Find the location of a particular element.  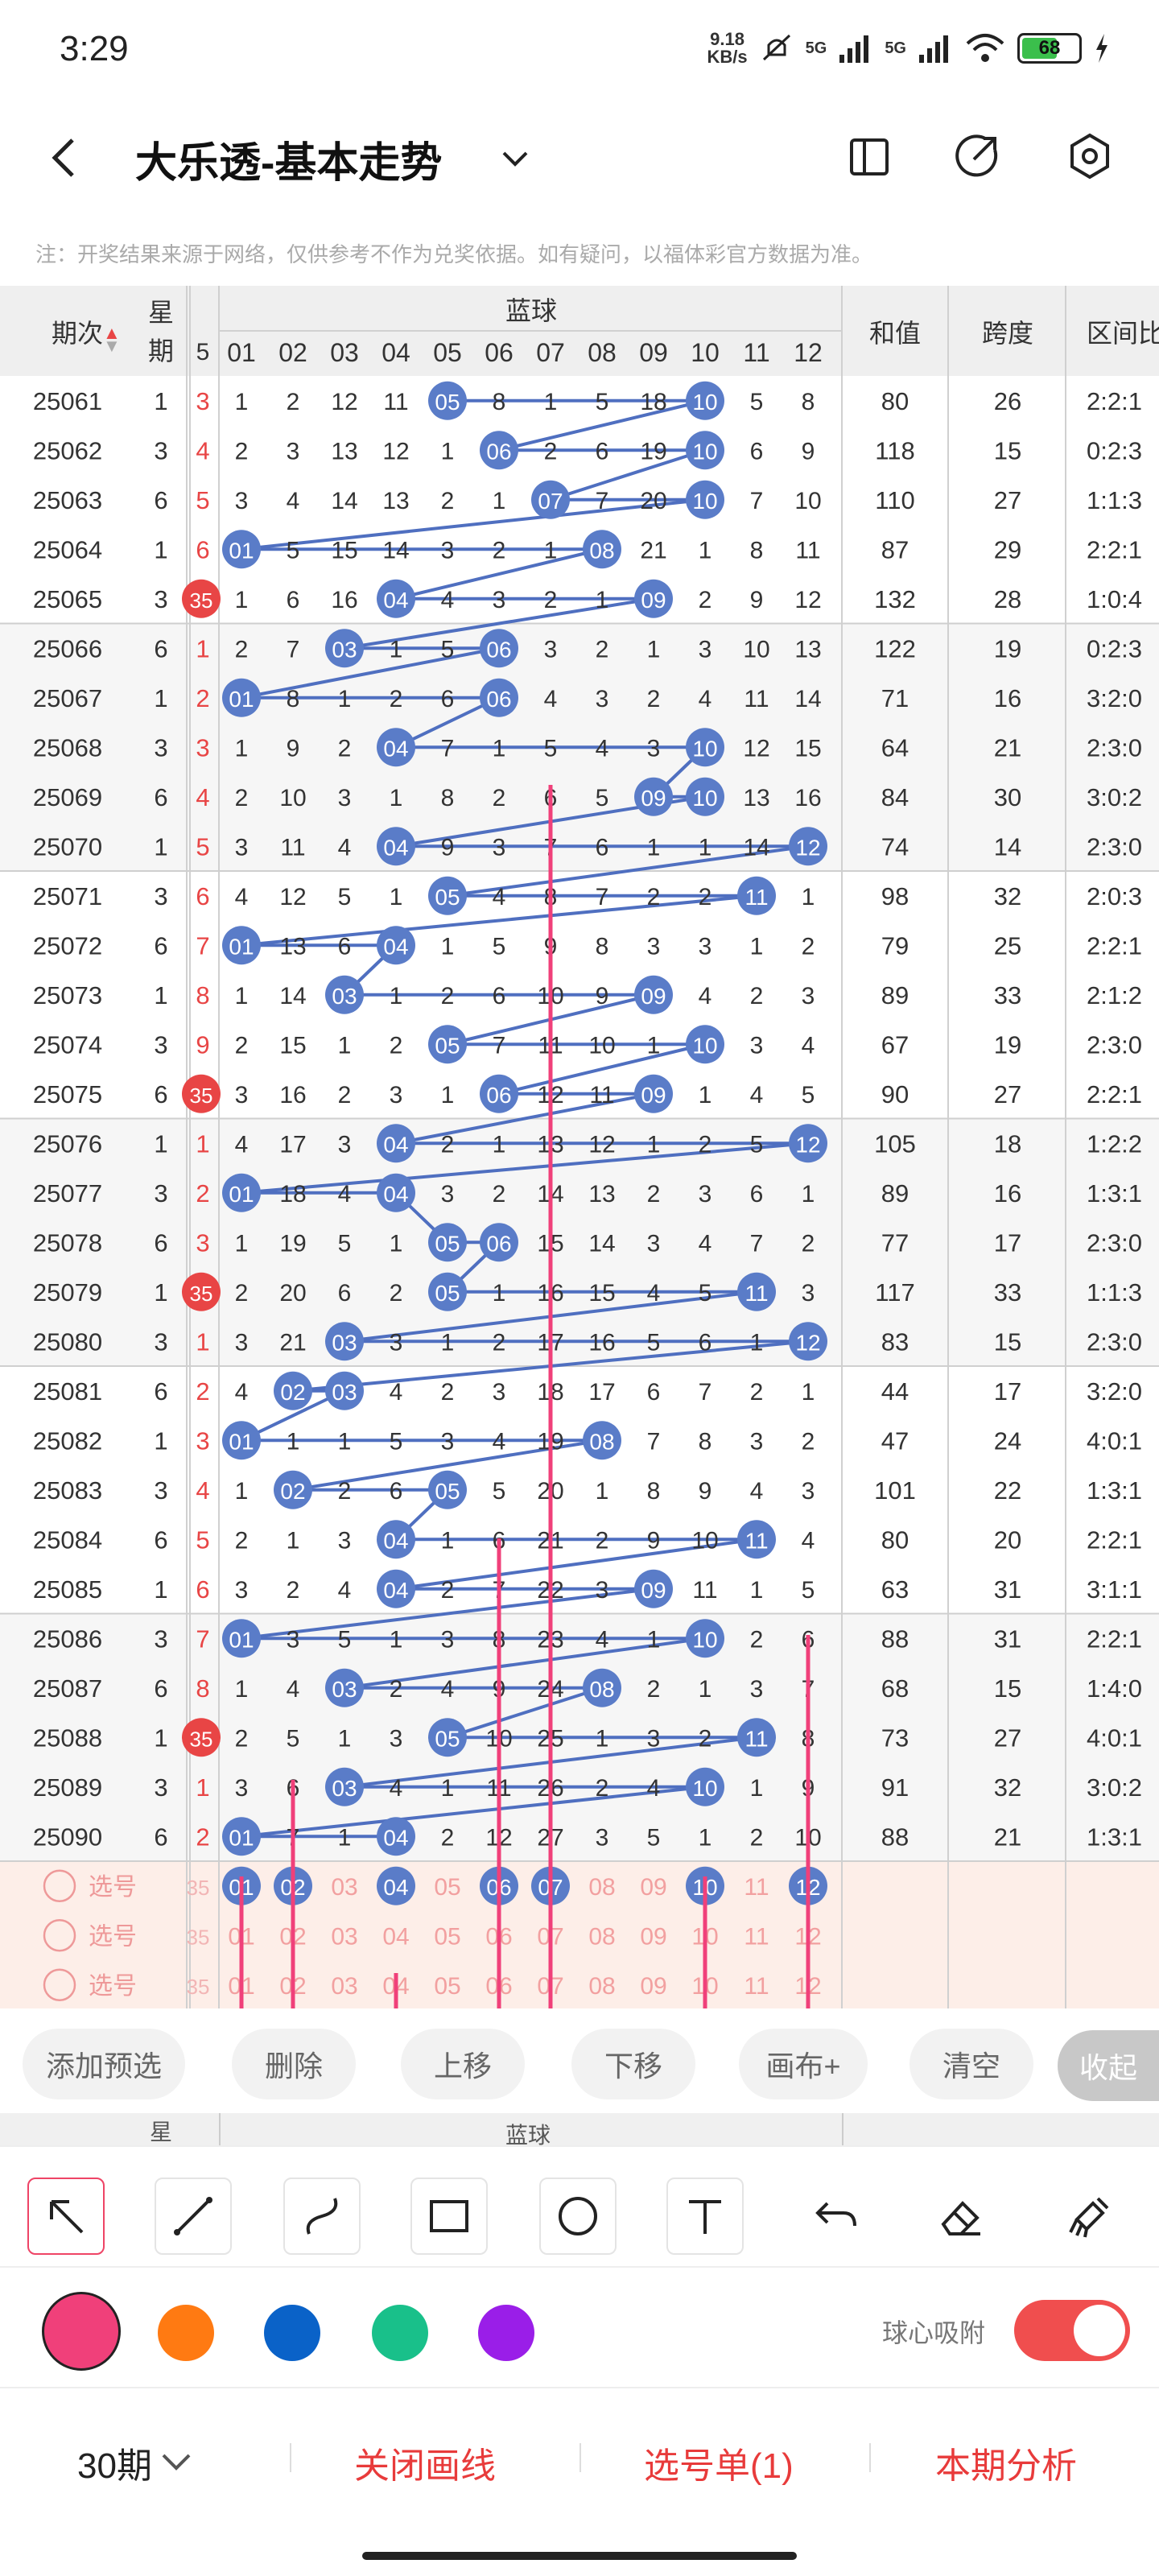

eraser-tool is located at coordinates (961, 2216).